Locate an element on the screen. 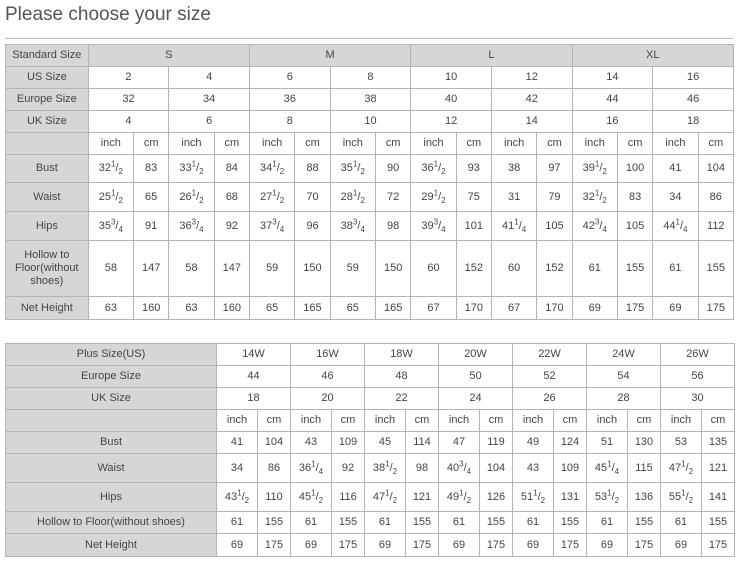  size-cell: 52 is located at coordinates (549, 376).